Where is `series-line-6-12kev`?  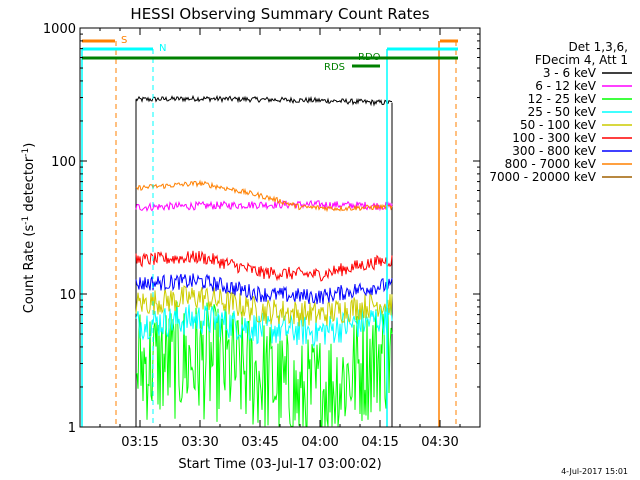
series-line-6-12kev is located at coordinates (264, 205).